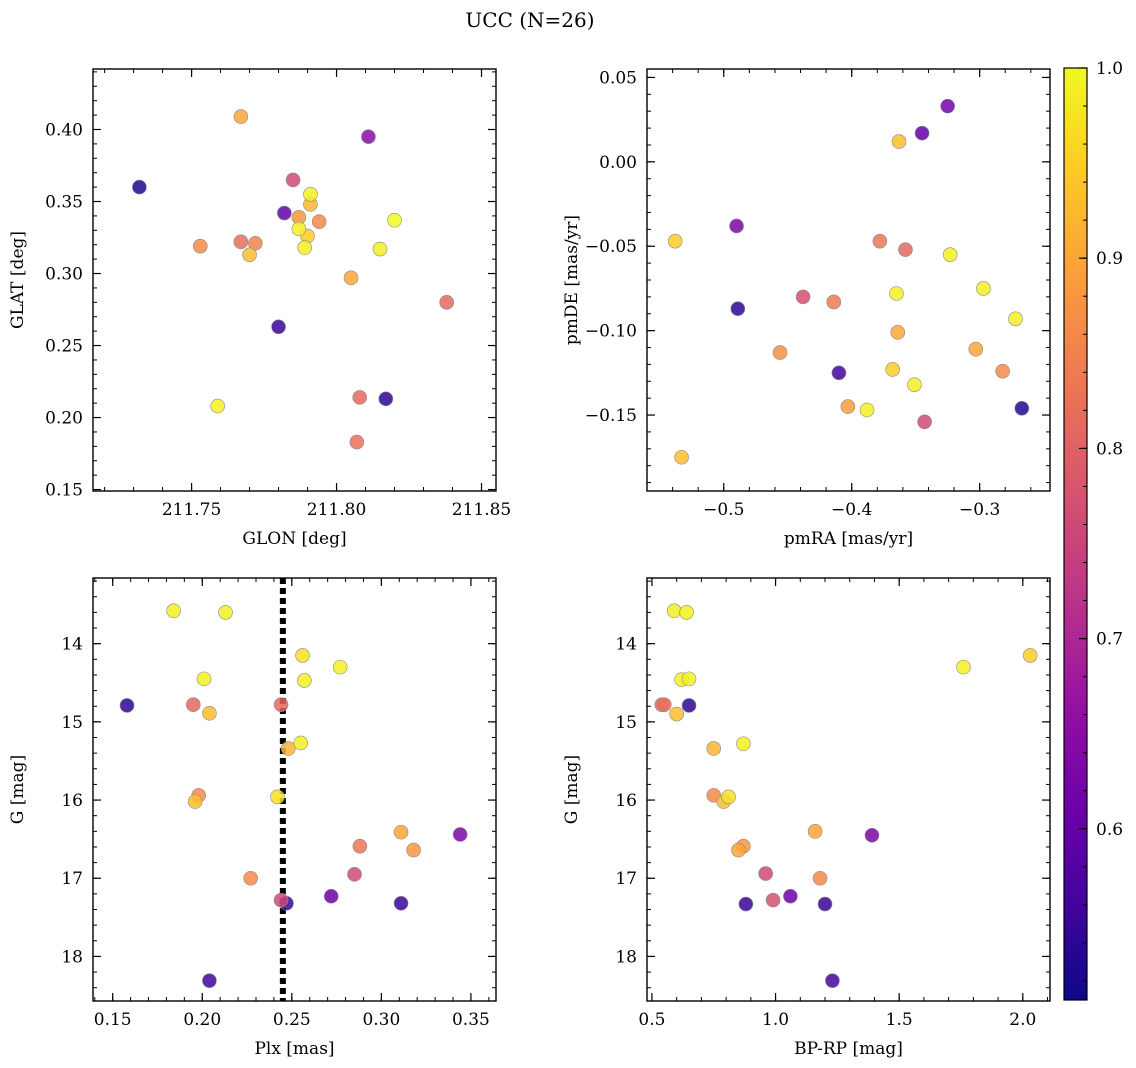 This screenshot has height=1068, width=1136. I want to click on y-tick-label: 15, so click(626, 723).